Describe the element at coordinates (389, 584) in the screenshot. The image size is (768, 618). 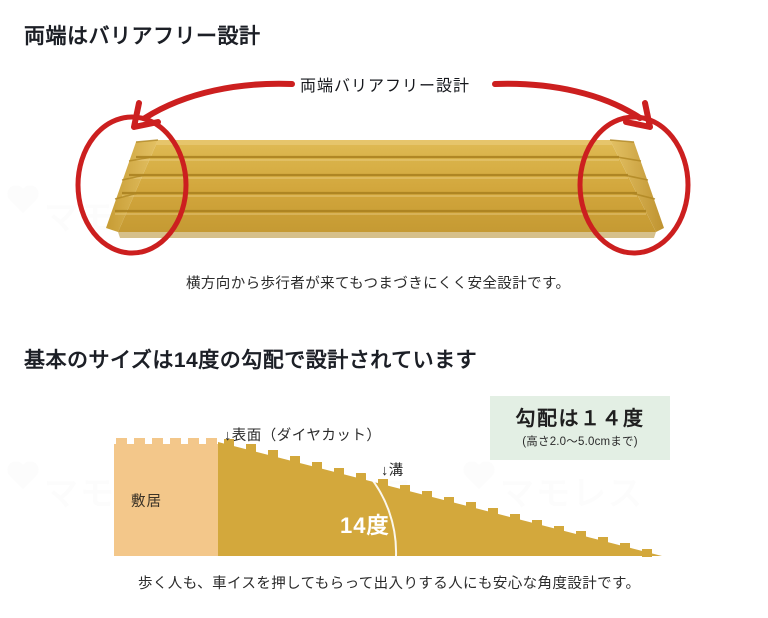
I see `section-caption-gradient: 歩く人も、車イスを押してもらって出入りする人にも安心な角度設計です。` at that location.